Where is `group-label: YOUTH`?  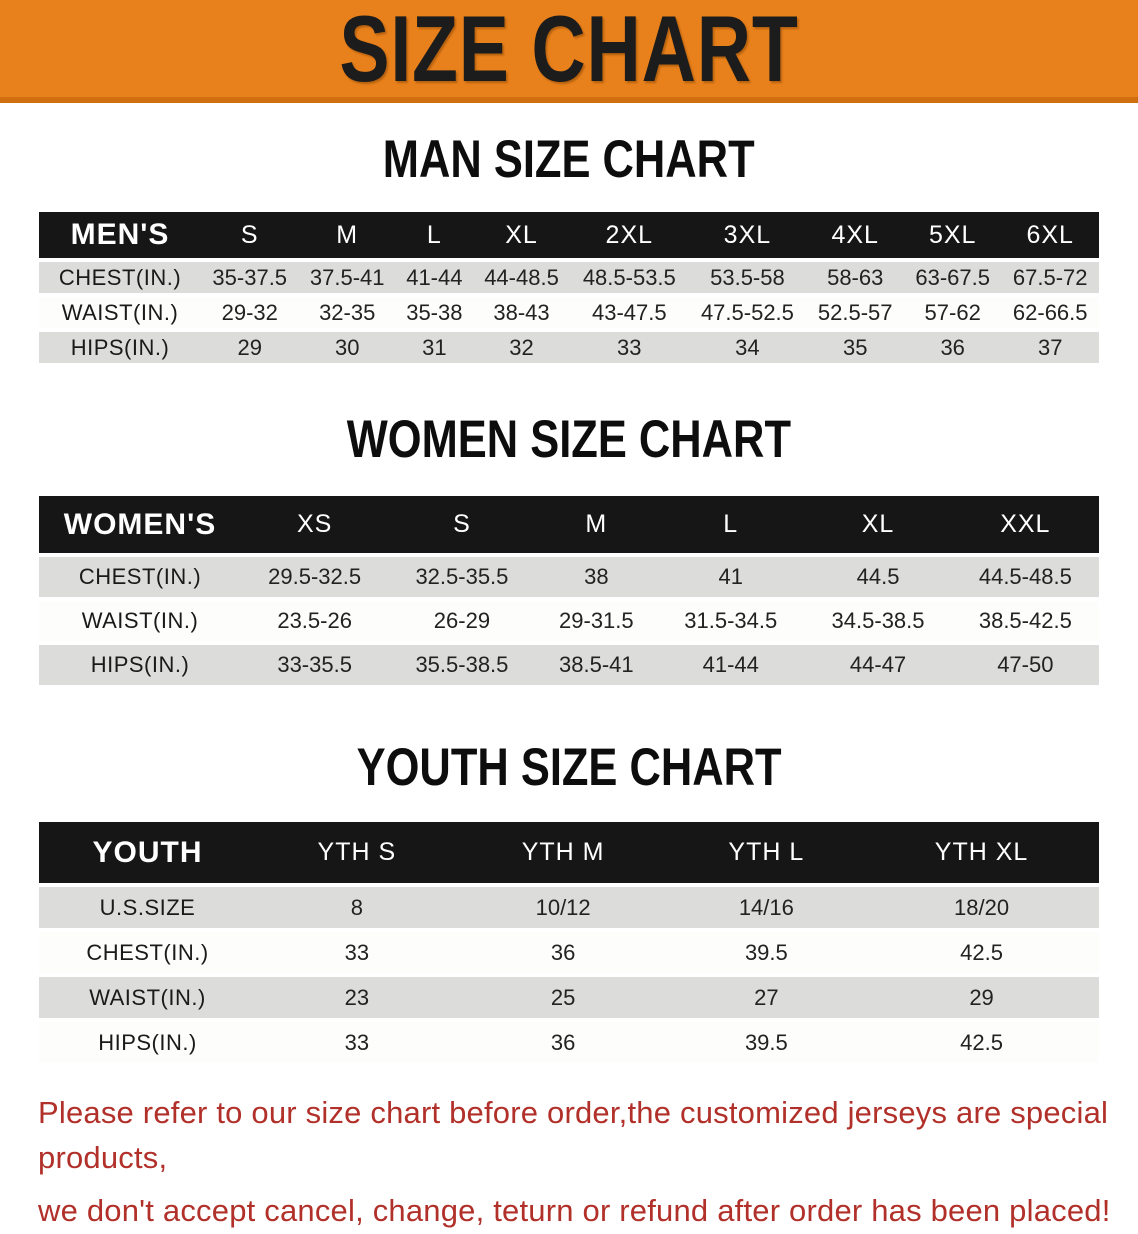 group-label: YOUTH is located at coordinates (147, 854).